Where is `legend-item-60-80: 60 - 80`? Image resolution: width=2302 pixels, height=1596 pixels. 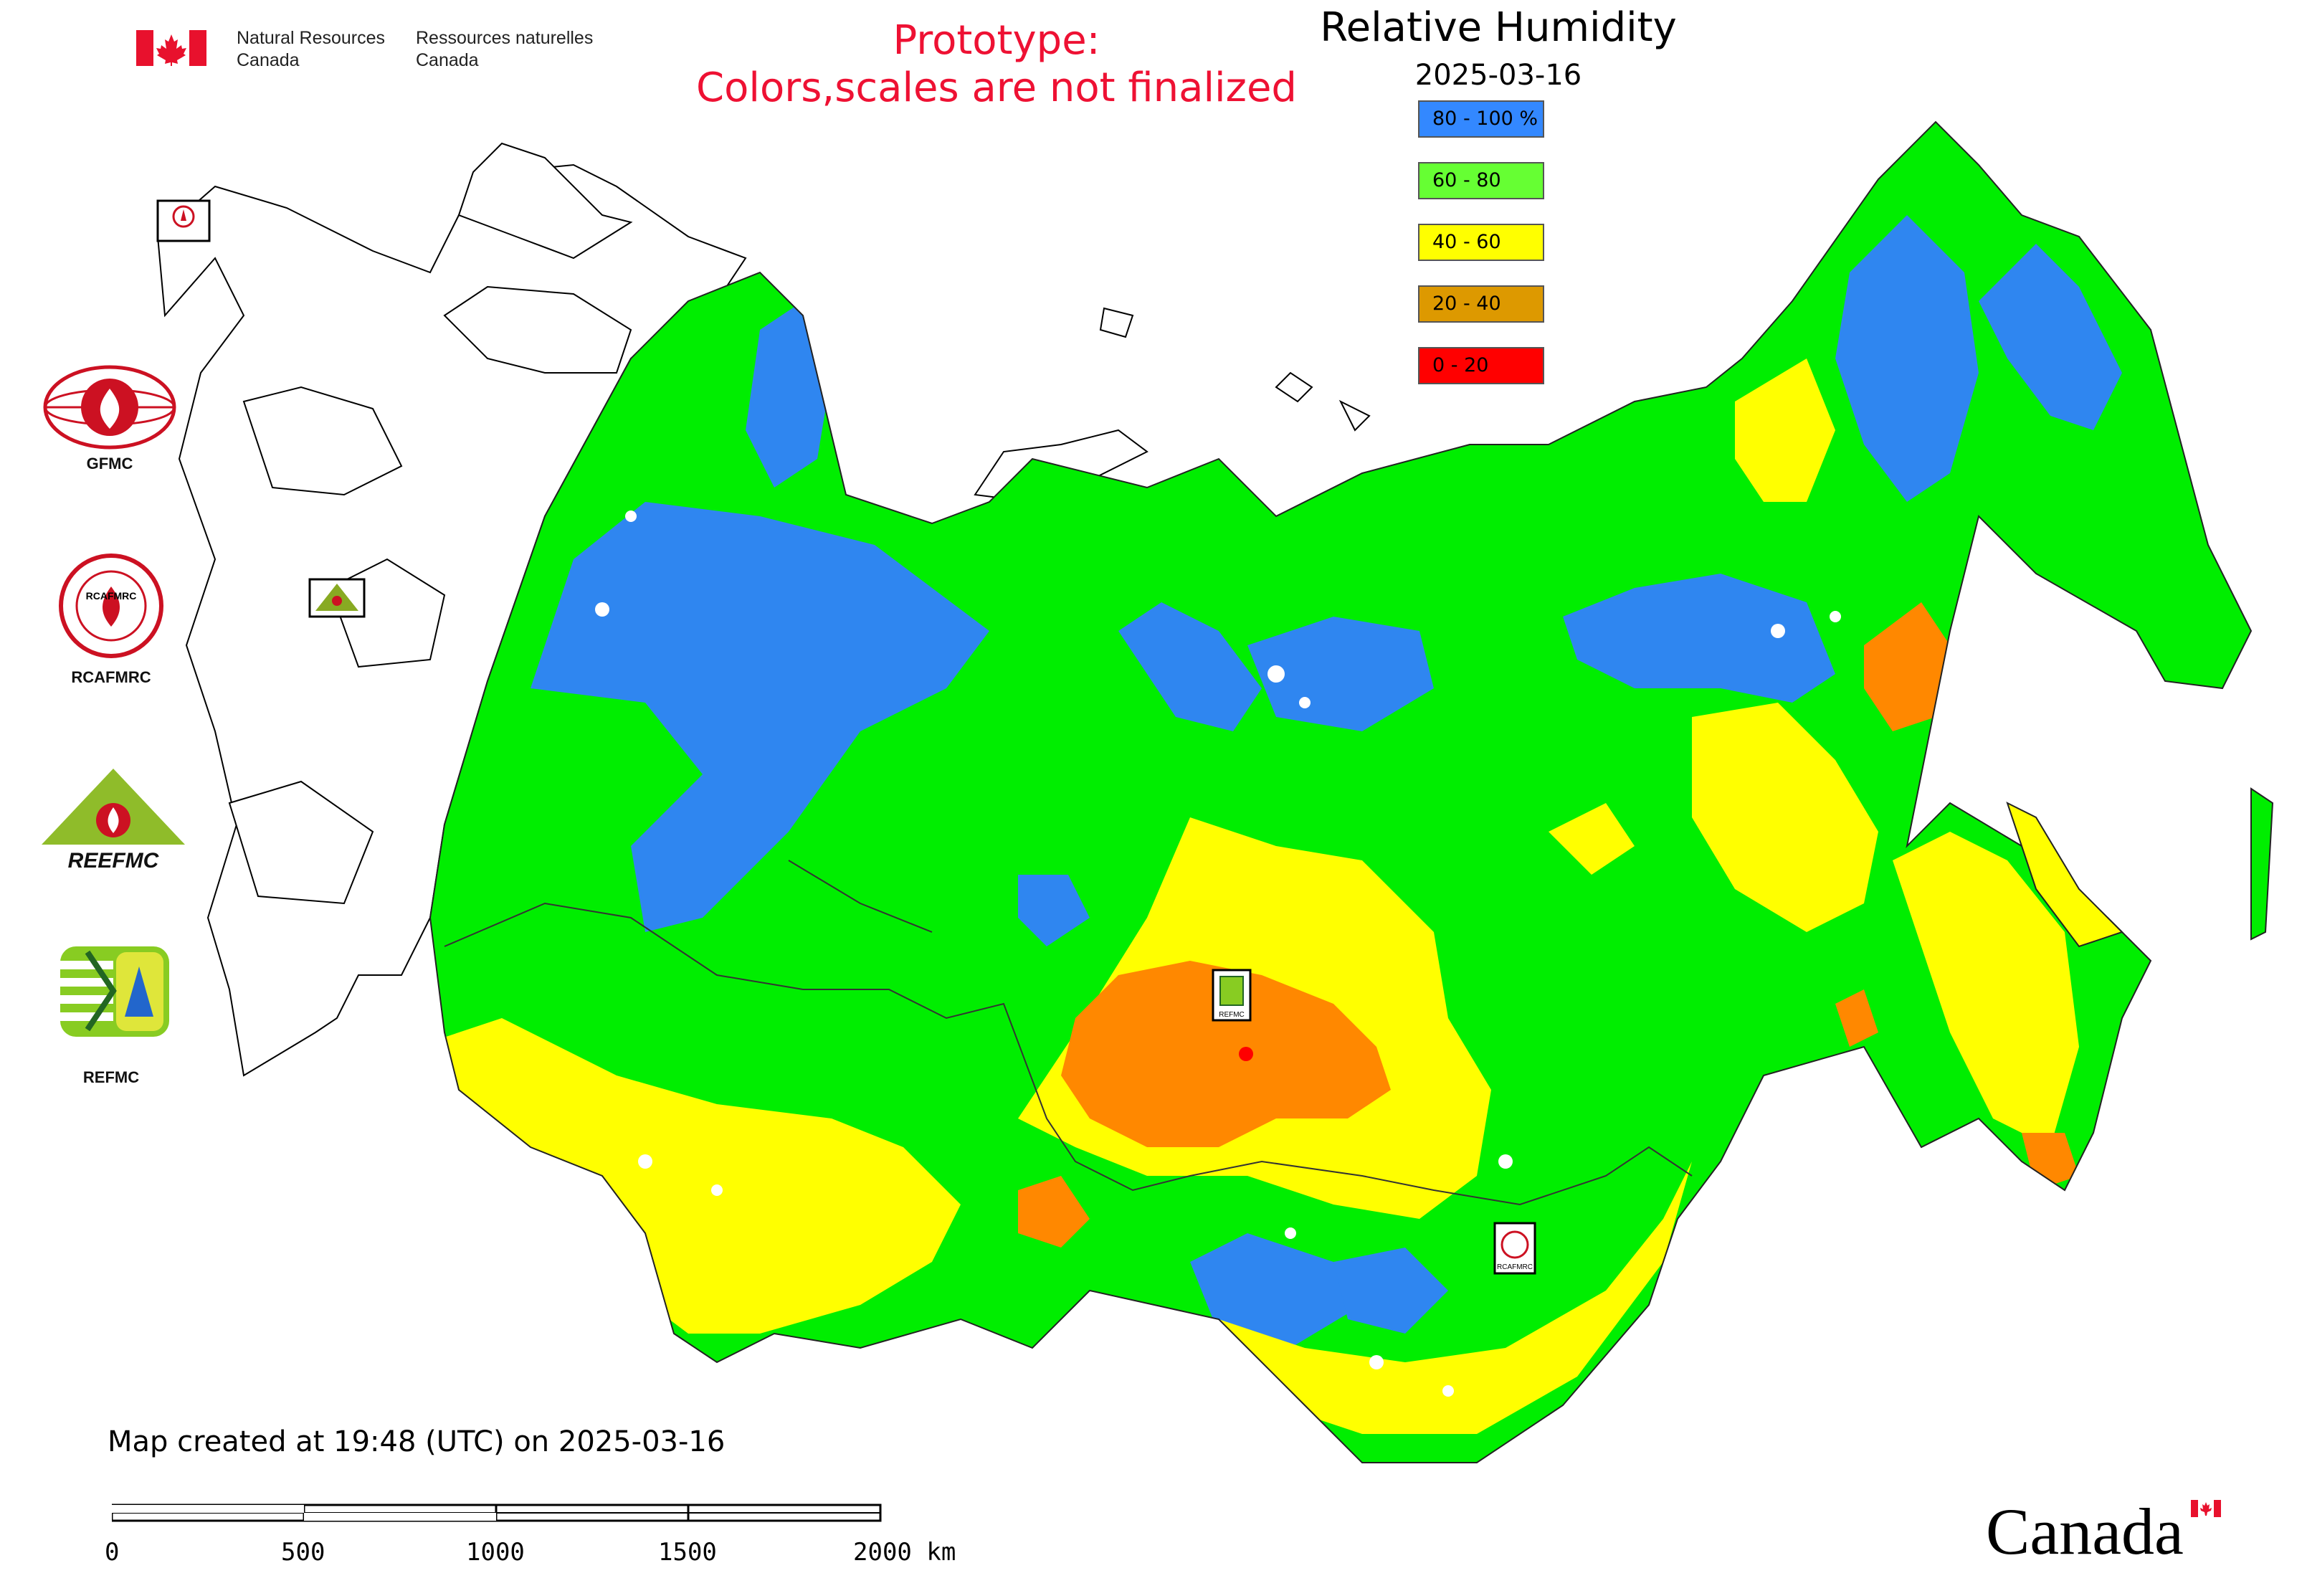
legend-item-60-80: 60 - 80 is located at coordinates (1481, 180).